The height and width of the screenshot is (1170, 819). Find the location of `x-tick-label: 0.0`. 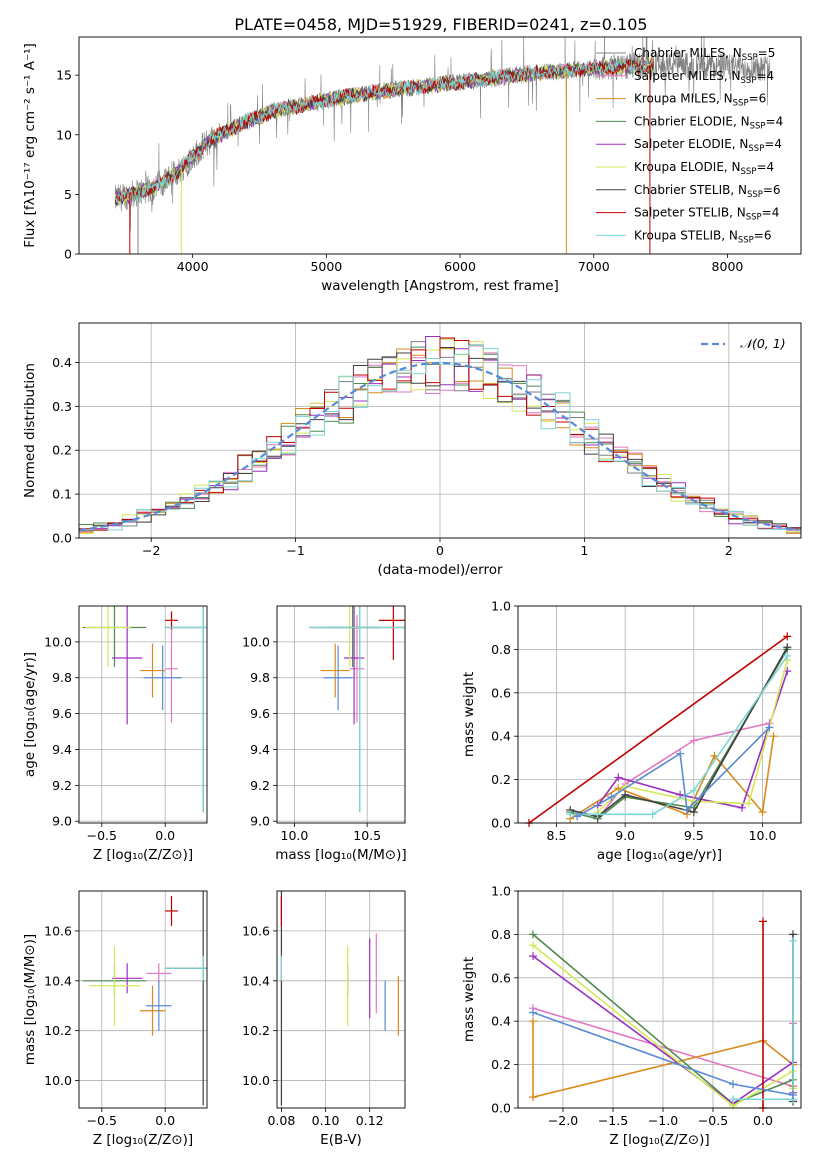

x-tick-label: 0.0 is located at coordinates (165, 1120).